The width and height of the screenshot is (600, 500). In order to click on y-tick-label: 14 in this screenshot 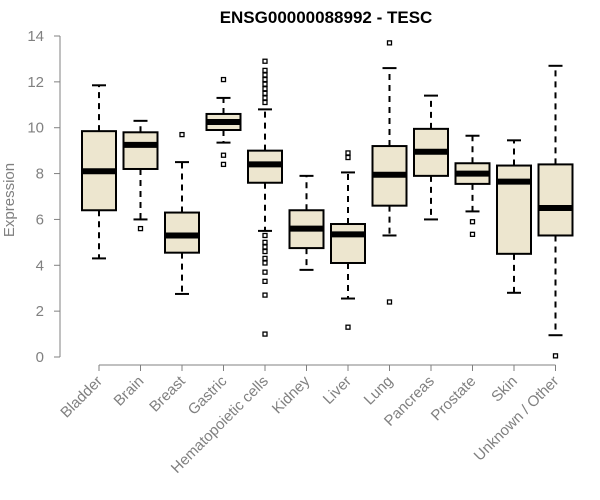, I will do `click(35, 36)`.